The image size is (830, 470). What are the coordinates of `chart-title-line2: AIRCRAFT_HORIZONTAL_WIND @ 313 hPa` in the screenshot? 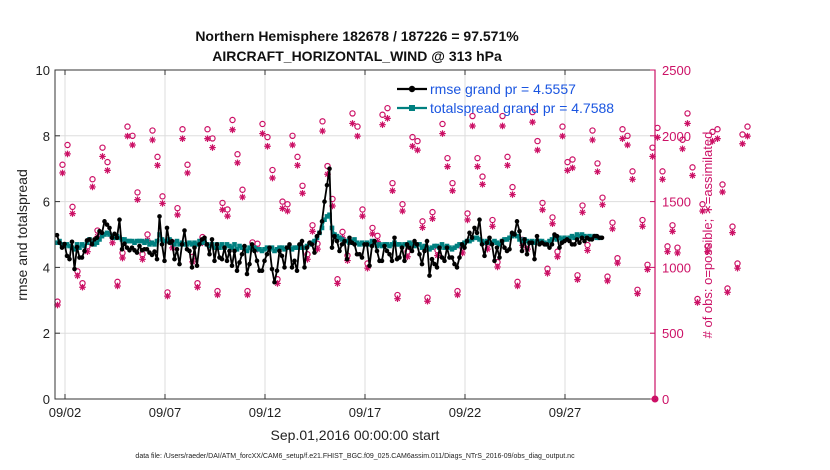 It's located at (357, 56).